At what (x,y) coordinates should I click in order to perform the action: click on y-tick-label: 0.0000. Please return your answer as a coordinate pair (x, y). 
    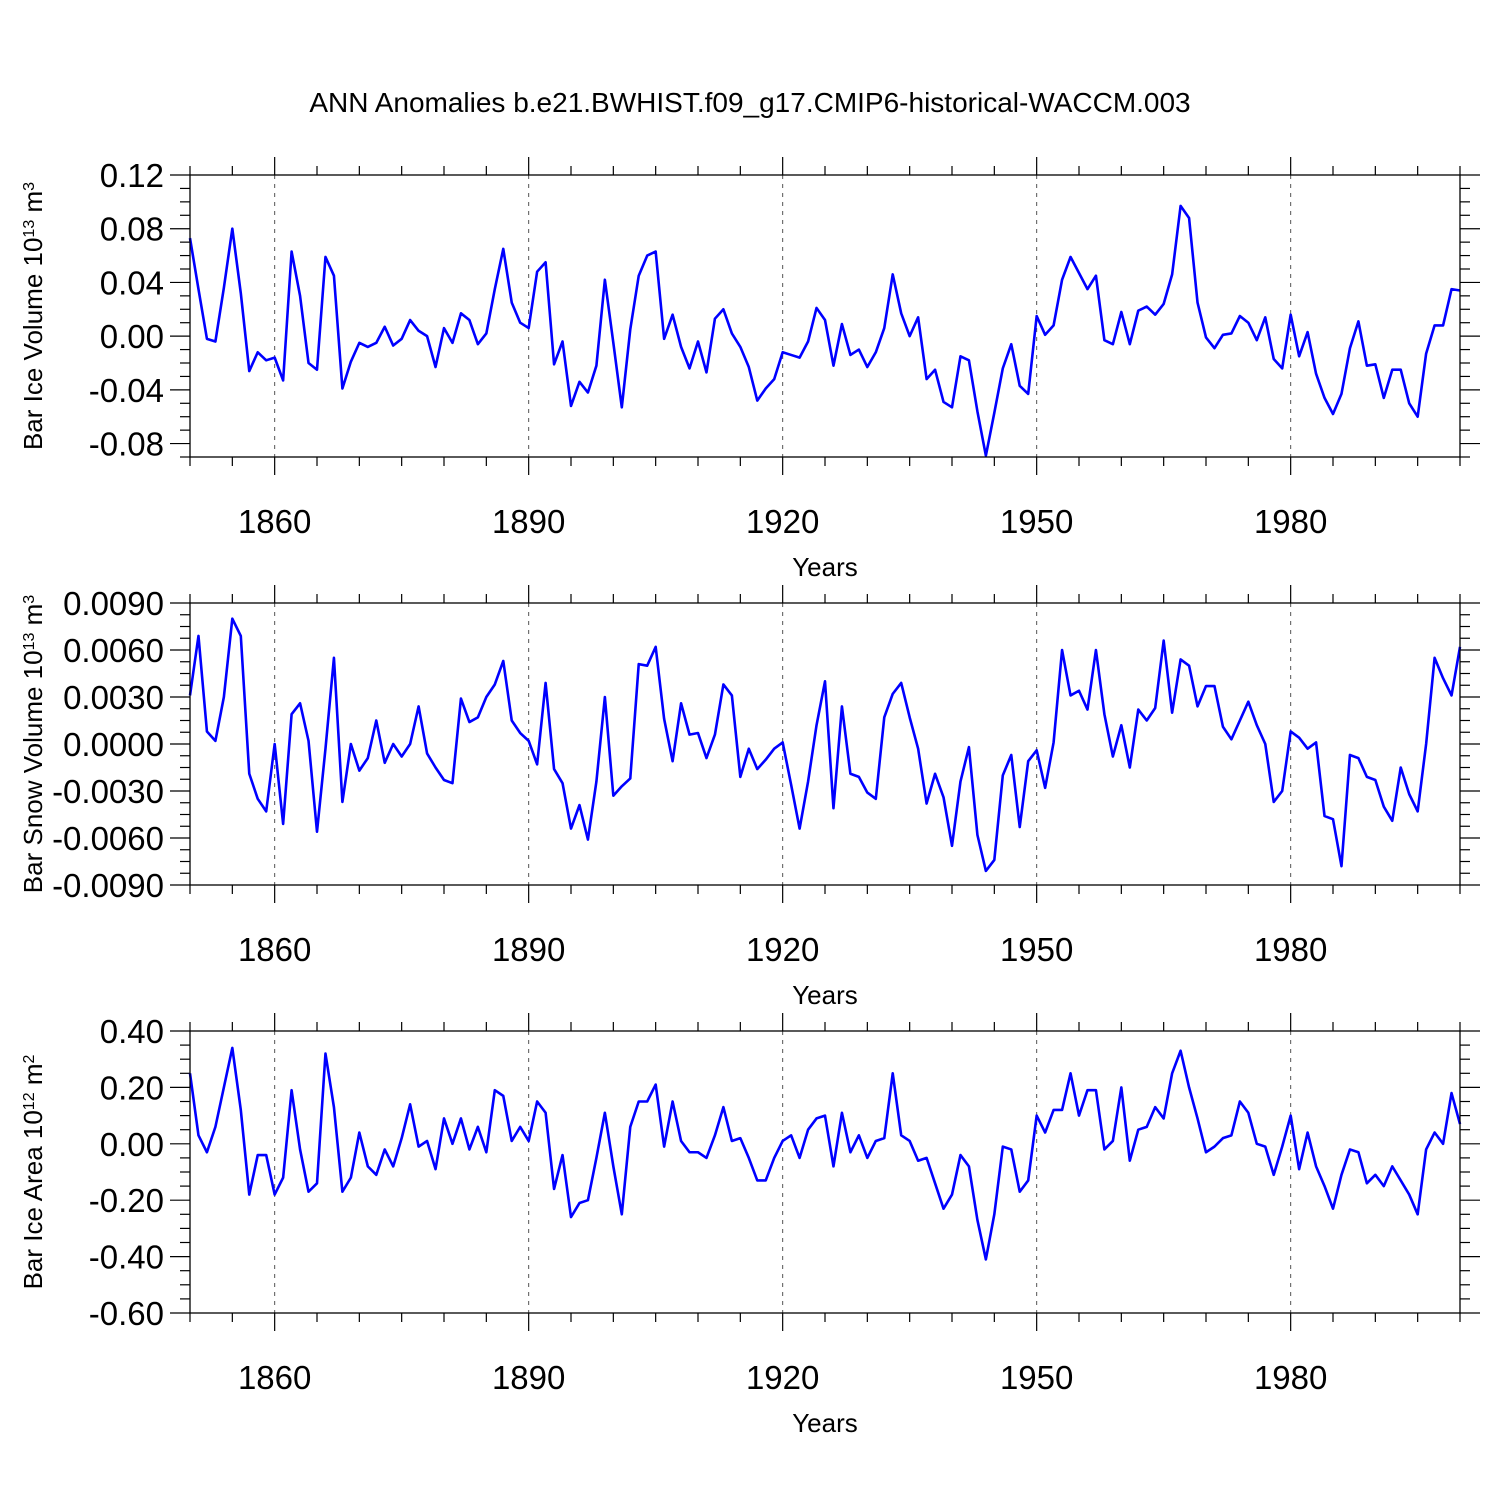
    Looking at the image, I should click on (113, 744).